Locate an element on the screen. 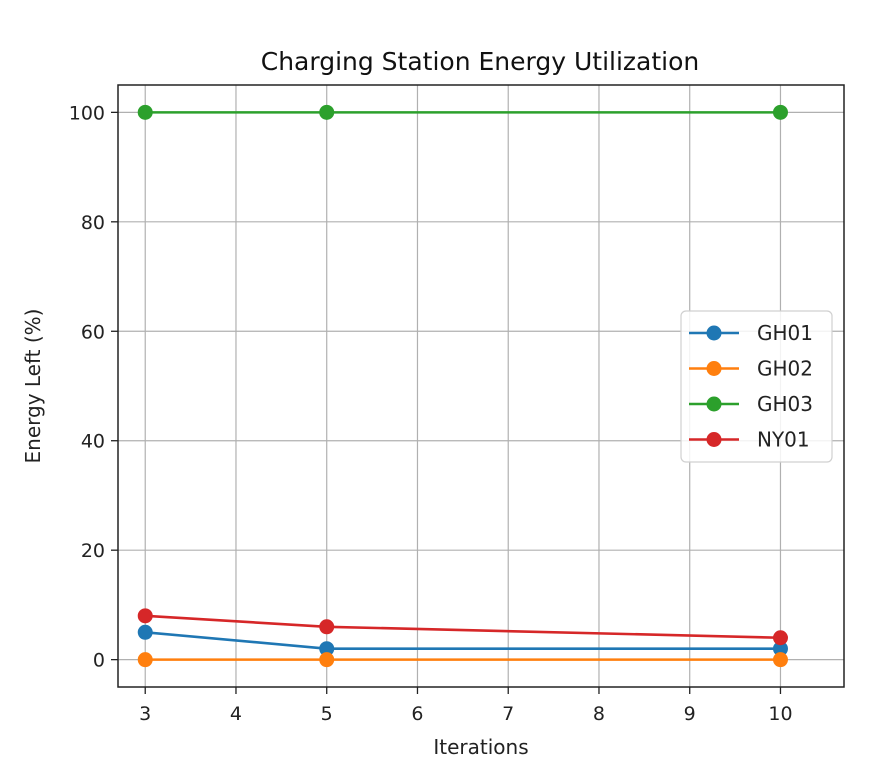 The image size is (876, 775). legend-item: GH02 is located at coordinates (751, 369).